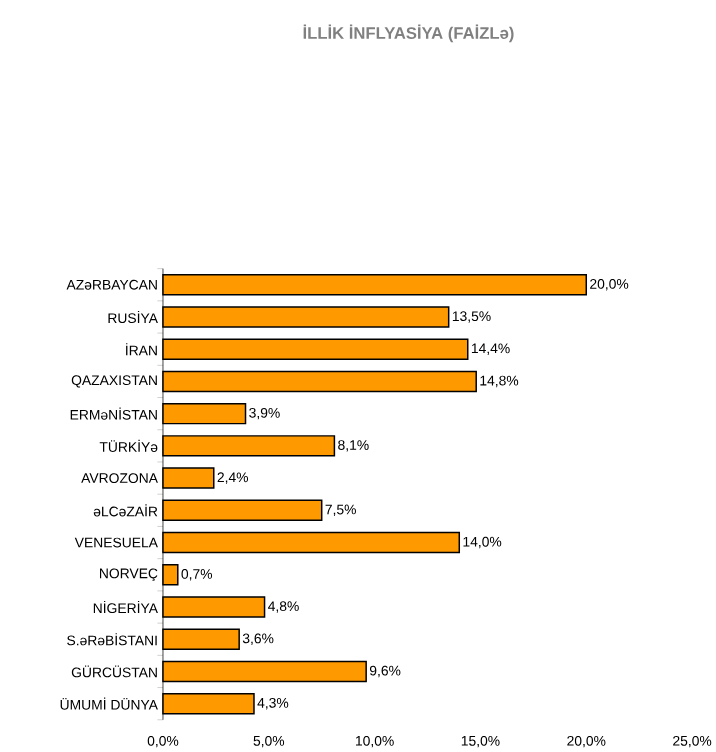 The image size is (716, 752). What do you see at coordinates (408, 33) in the screenshot?
I see `chart-title: İLLİK İNFLYASİYA (FAİZLə)` at bounding box center [408, 33].